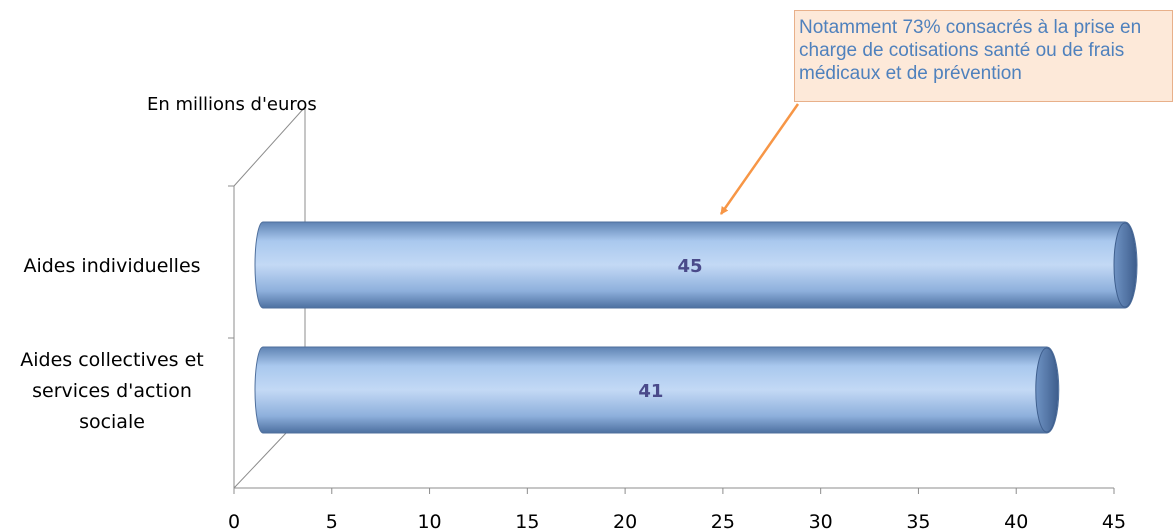  Describe the element at coordinates (111, 266) in the screenshot. I see `category-label: Aides individuelles` at that location.